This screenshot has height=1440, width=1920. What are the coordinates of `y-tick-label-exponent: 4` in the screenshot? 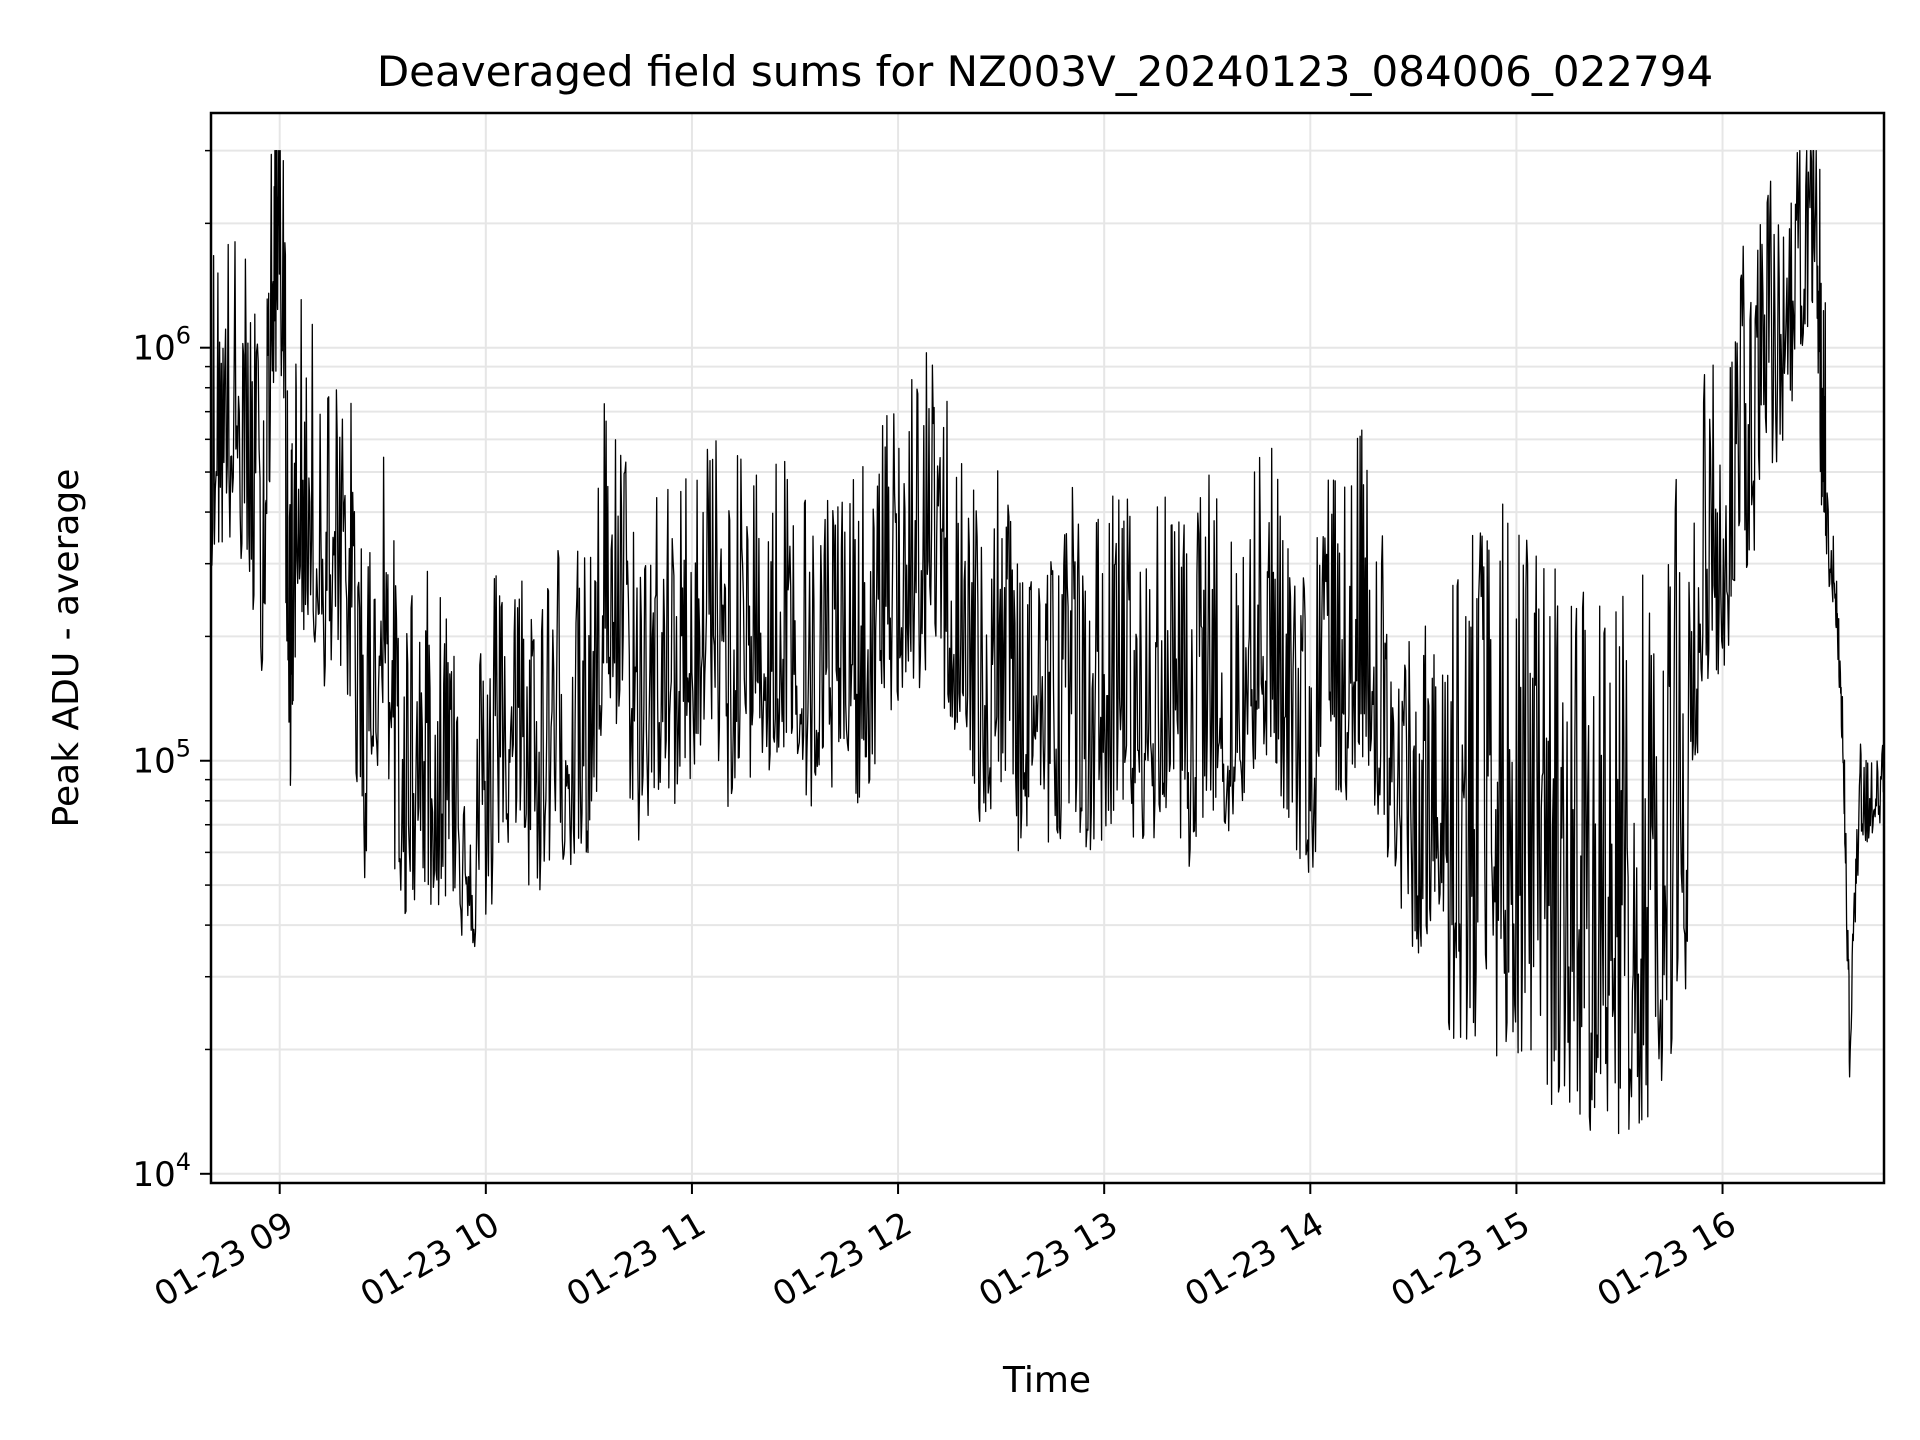 It's located at (183, 1162).